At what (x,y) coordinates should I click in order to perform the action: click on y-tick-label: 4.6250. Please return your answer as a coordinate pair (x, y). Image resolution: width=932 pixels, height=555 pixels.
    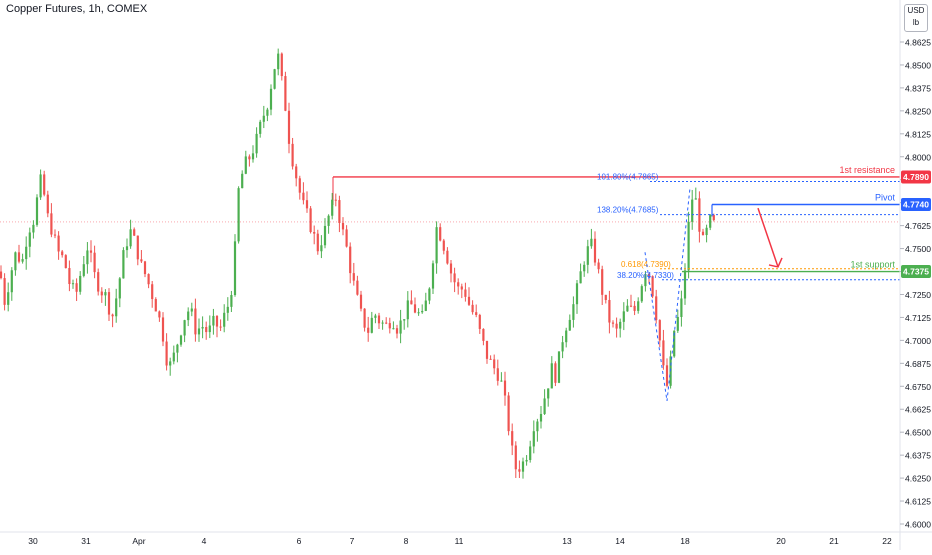
    Looking at the image, I should click on (918, 479).